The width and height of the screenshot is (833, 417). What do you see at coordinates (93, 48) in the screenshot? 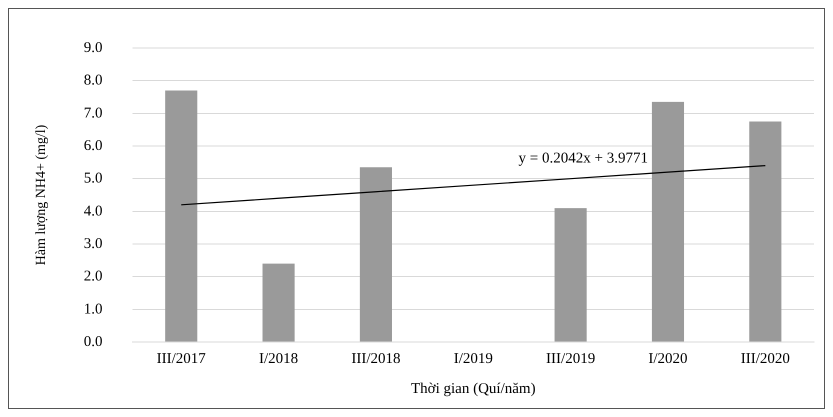
I see `y-tick-label: 9.0` at bounding box center [93, 48].